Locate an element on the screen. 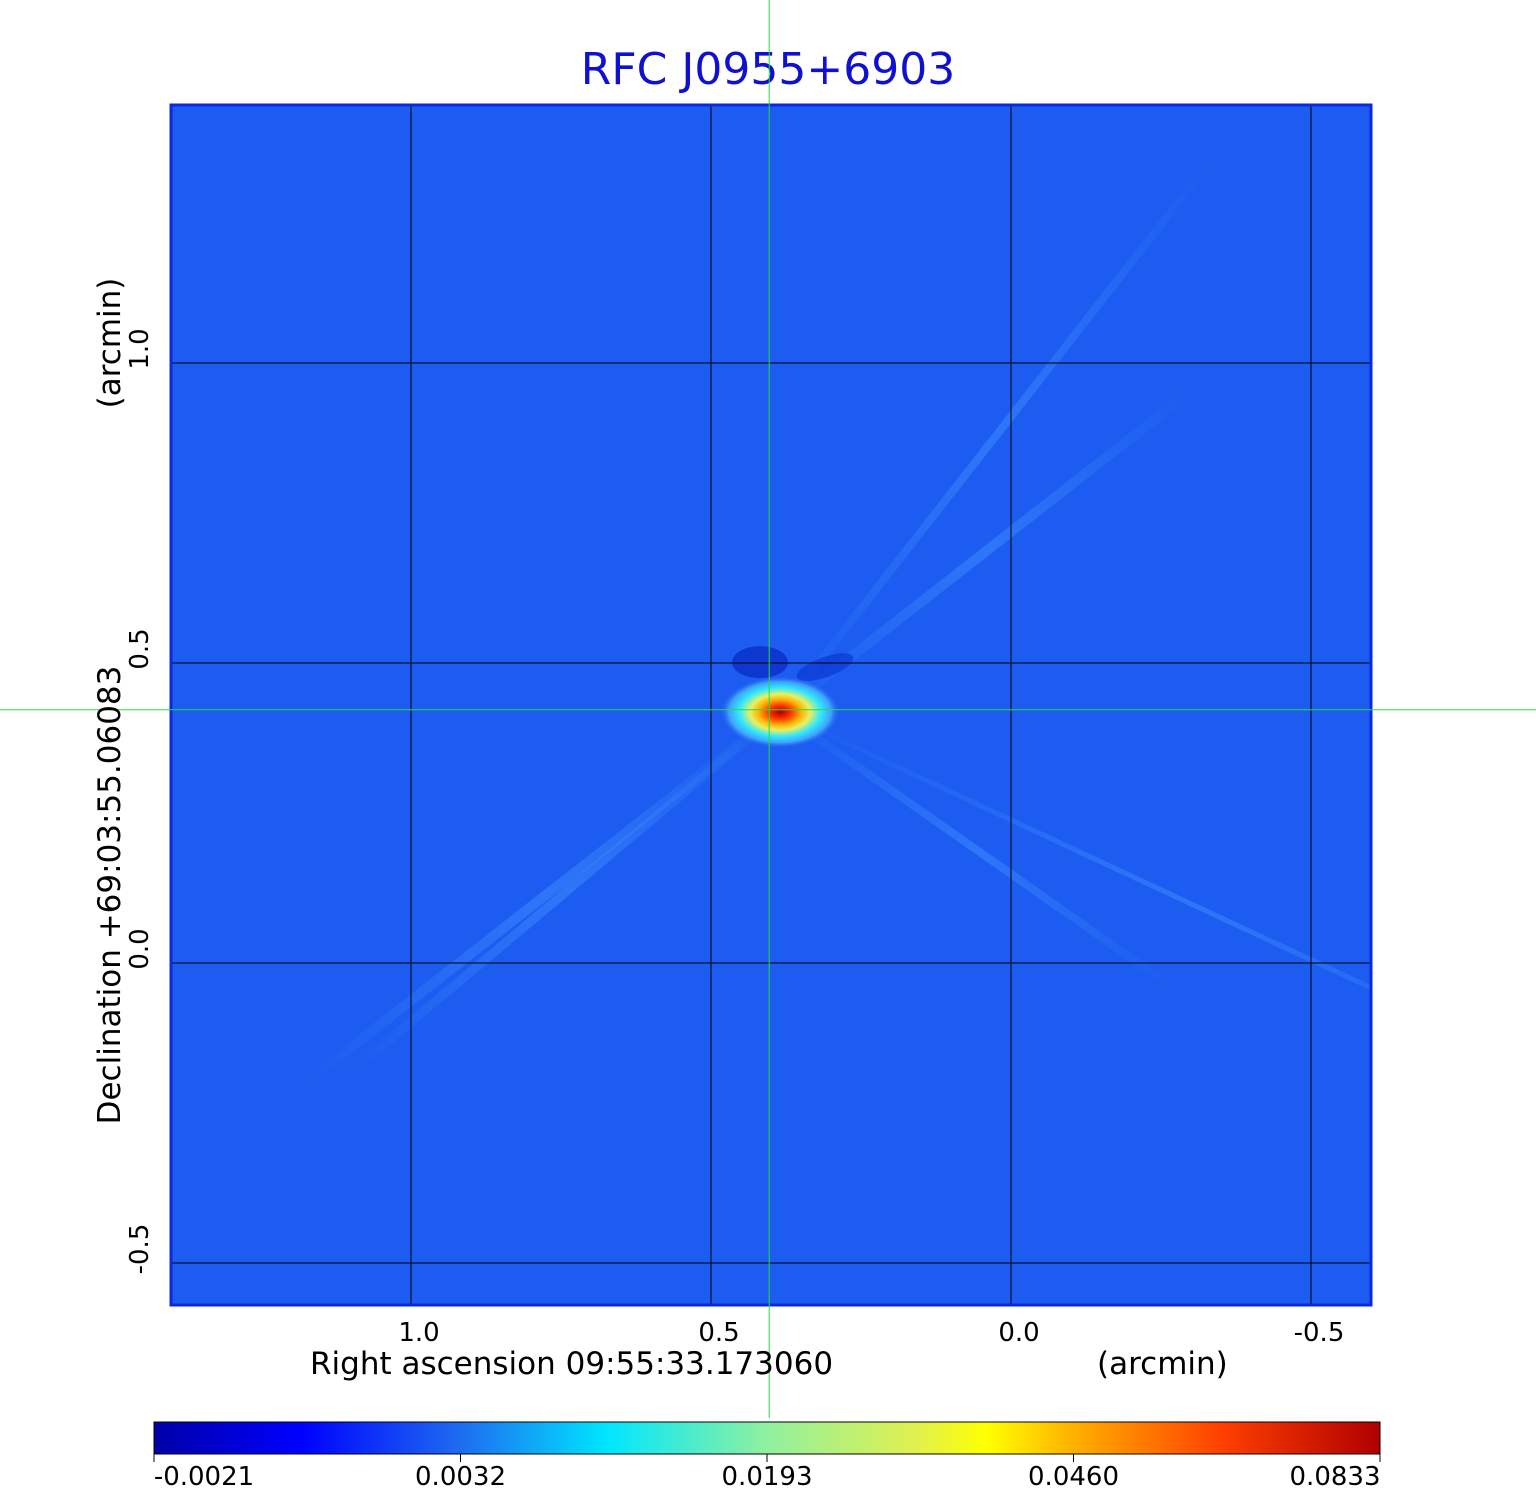 This screenshot has width=1536, height=1511. x-axis-unit: (arcmin) is located at coordinates (1162, 1364).